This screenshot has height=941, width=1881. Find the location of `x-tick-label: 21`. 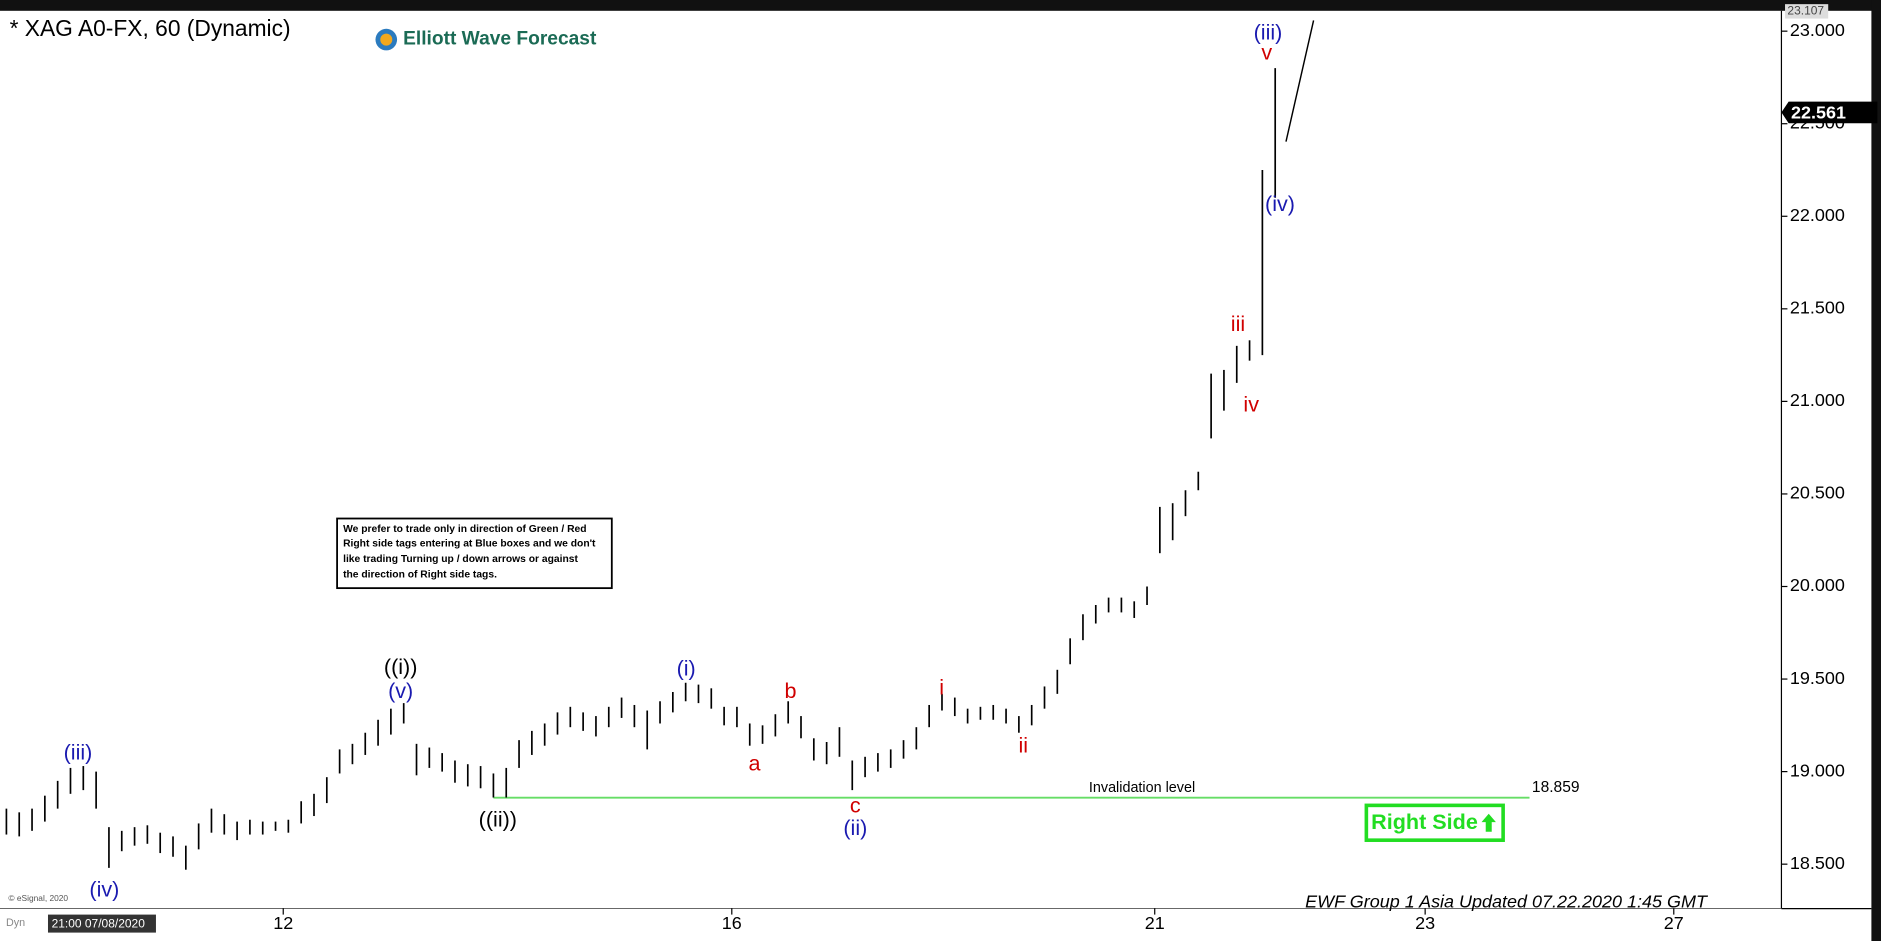

x-tick-label: 21 is located at coordinates (1155, 923).